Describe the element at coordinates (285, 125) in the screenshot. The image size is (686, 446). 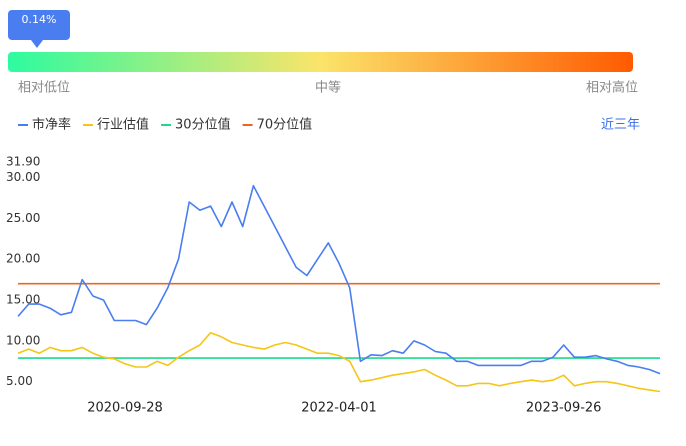
I see `legend-label: 70分位值` at that location.